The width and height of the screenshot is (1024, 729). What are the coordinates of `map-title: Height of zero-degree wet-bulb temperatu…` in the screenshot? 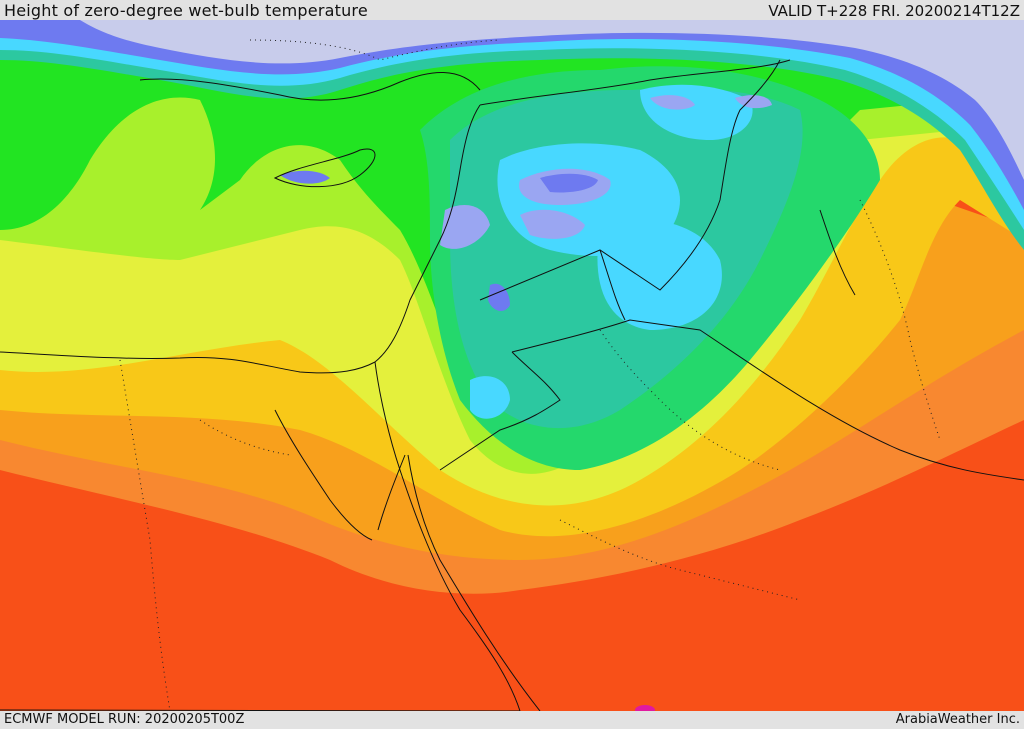 It's located at (186, 11).